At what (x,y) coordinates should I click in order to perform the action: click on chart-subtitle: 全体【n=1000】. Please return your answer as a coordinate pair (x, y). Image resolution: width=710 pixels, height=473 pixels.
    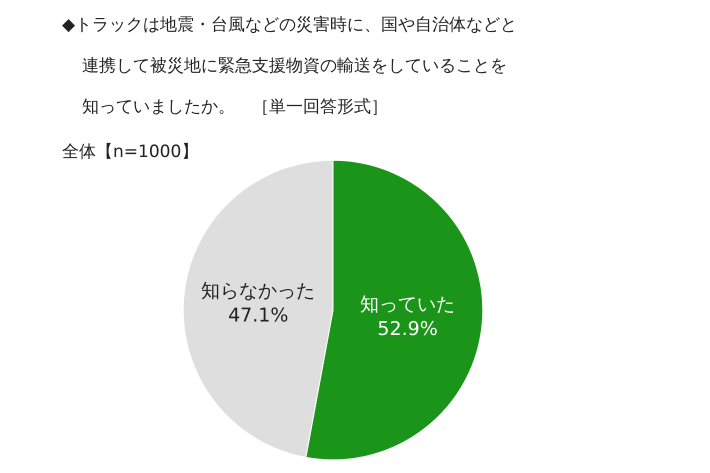
    Looking at the image, I should click on (130, 152).